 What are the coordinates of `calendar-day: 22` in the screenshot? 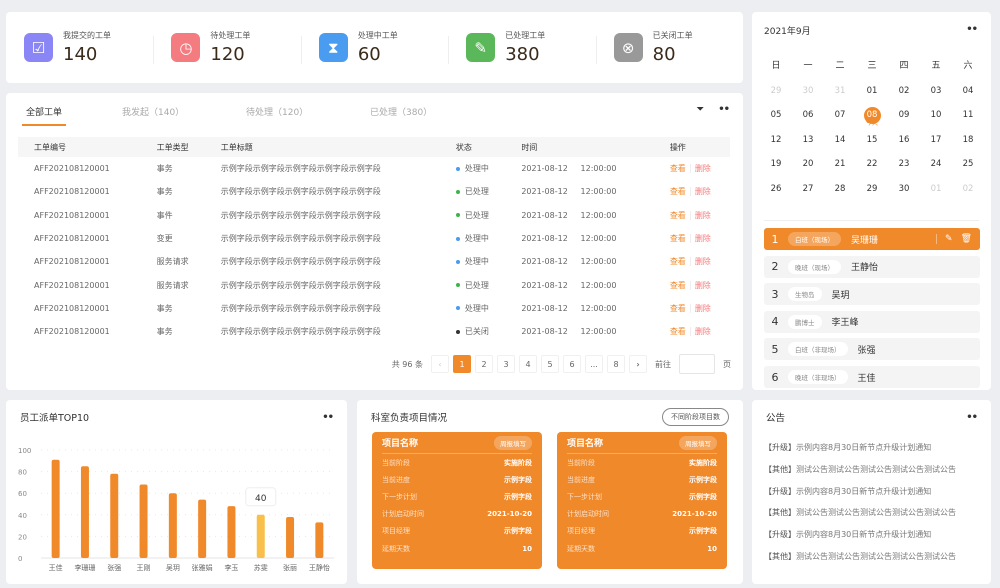 It's located at (872, 164).